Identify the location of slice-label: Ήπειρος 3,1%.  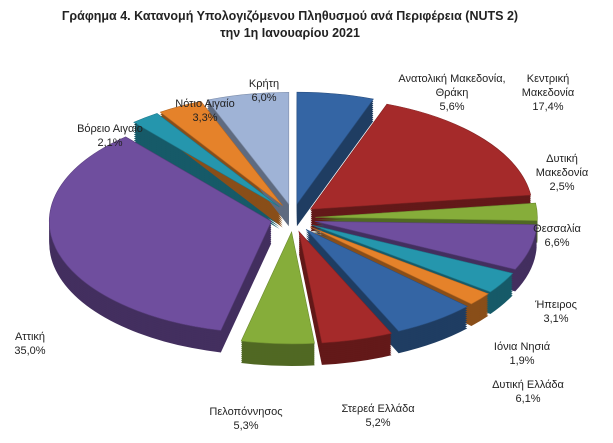
(556, 312).